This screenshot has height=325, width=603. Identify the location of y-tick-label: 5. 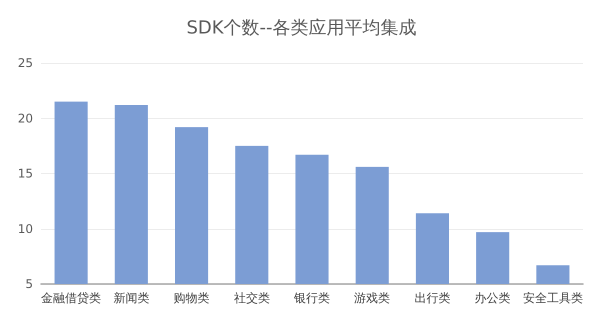
(29, 284).